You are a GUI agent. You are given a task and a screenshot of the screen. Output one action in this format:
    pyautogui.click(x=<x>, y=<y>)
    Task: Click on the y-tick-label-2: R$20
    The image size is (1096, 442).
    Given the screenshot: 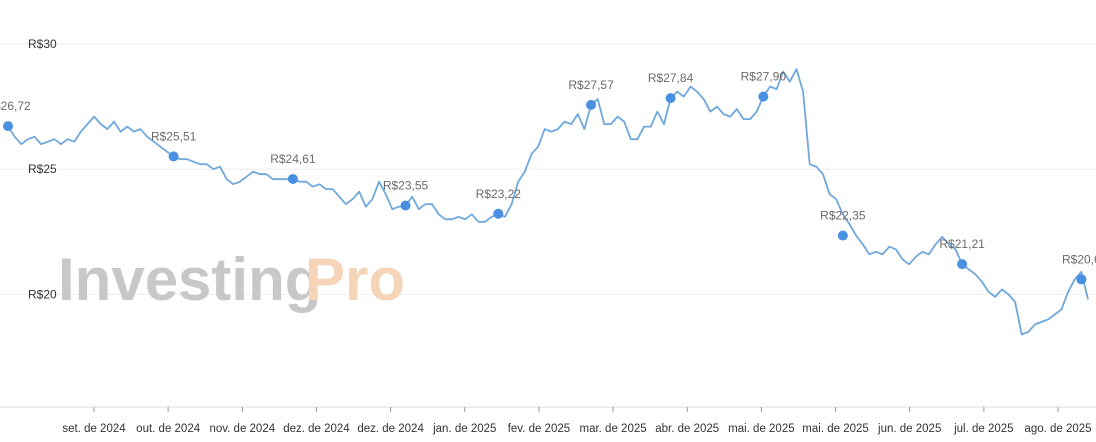 What is the action you would take?
    pyautogui.click(x=42, y=294)
    